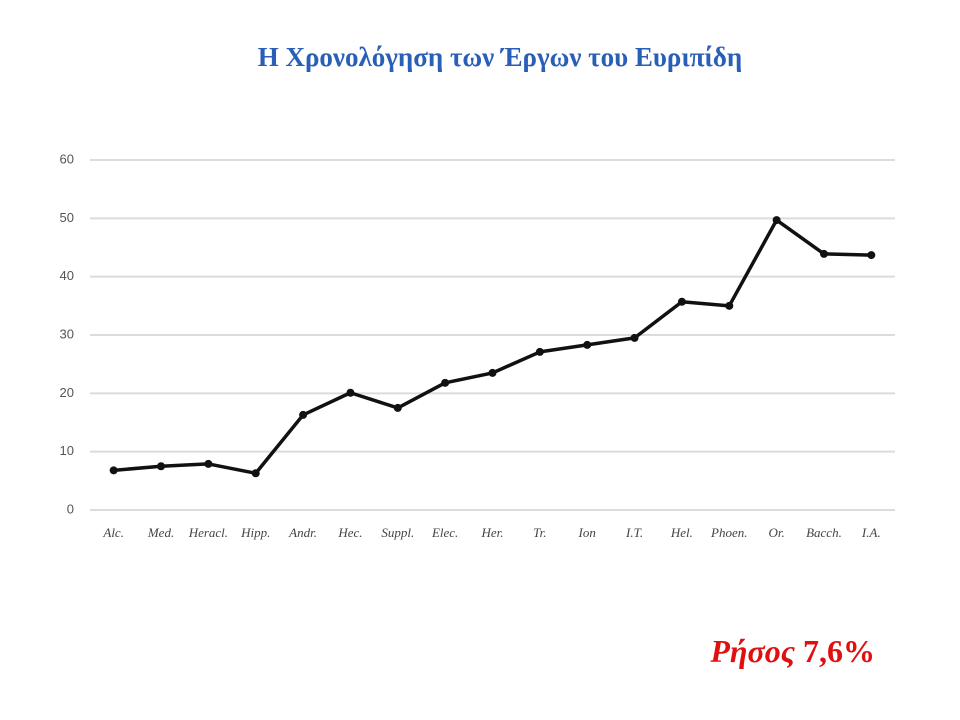 The height and width of the screenshot is (720, 960). What do you see at coordinates (397, 532) in the screenshot?
I see `x-tick-label: Suppl.` at bounding box center [397, 532].